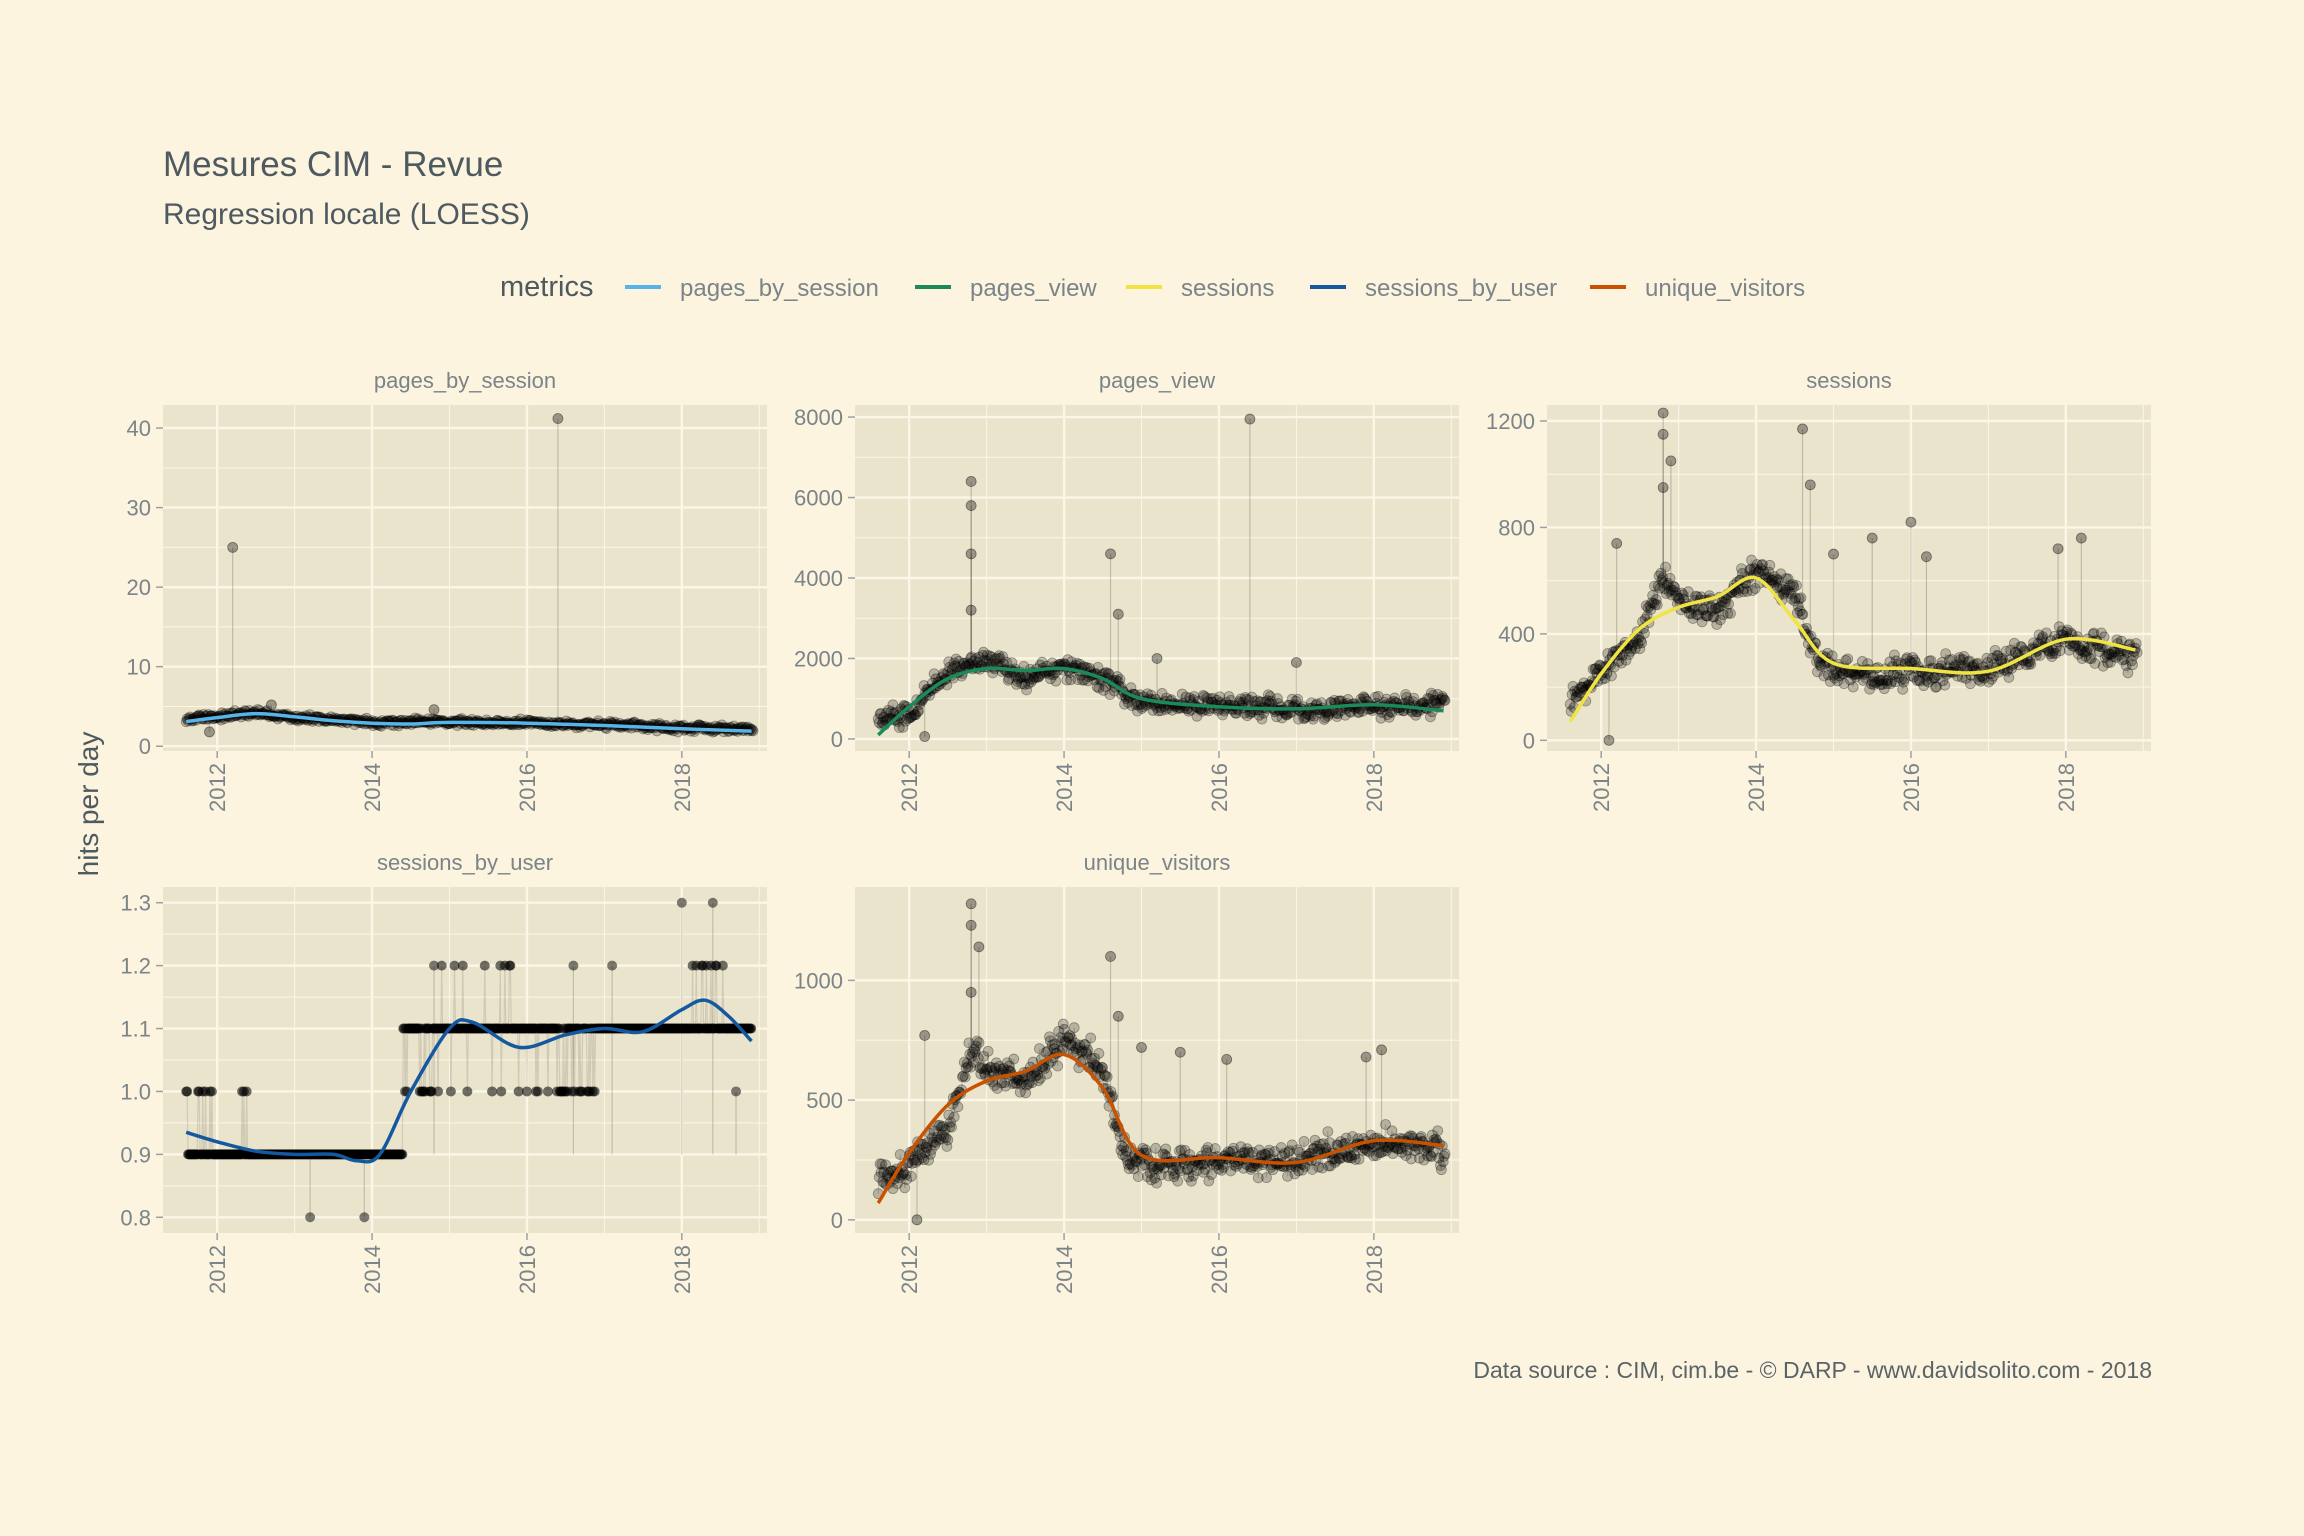 The image size is (2304, 1536). What do you see at coordinates (1725, 288) in the screenshot?
I see `legend-label-unique_visitors: unique_visitors` at bounding box center [1725, 288].